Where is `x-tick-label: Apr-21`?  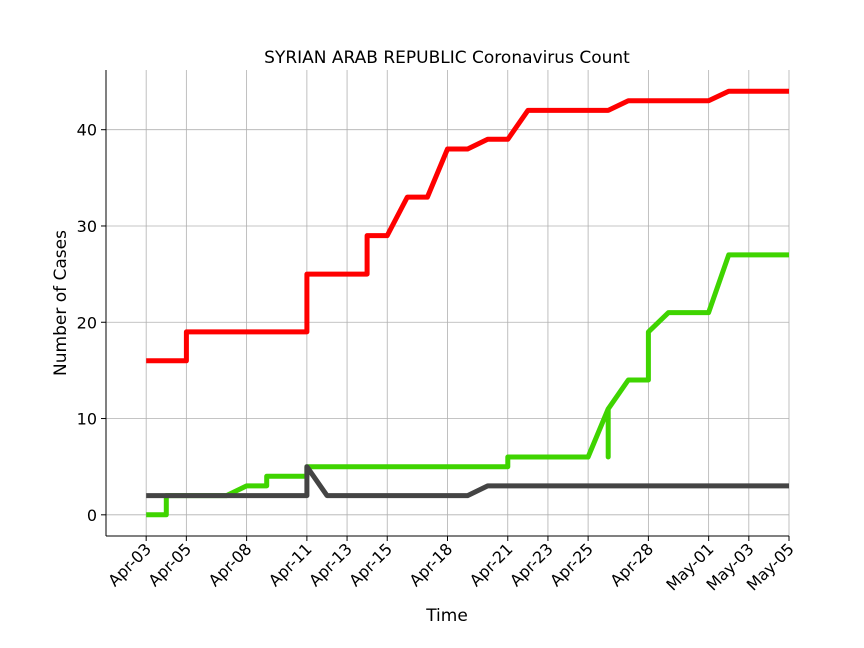
x-tick-label: Apr-21 is located at coordinates (491, 564).